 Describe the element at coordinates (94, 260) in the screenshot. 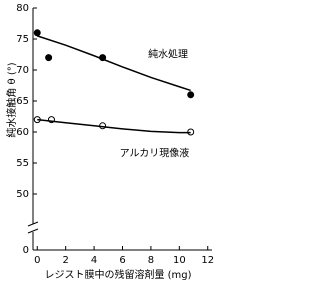

I see `x-tick-label: 4` at that location.